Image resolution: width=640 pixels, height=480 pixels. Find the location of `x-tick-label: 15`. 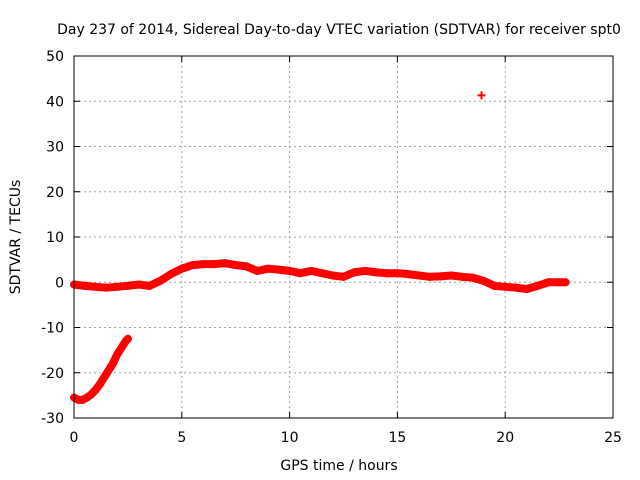

x-tick-label: 15 is located at coordinates (397, 438).